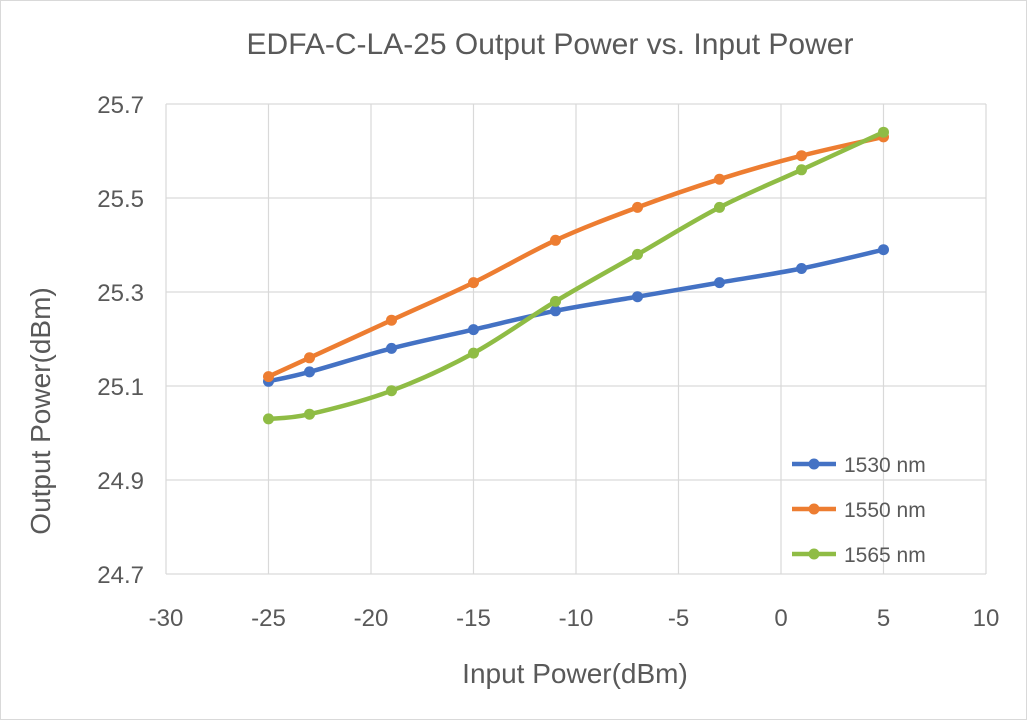  I want to click on x-axis-label: Input Power(dBm), so click(575, 673).